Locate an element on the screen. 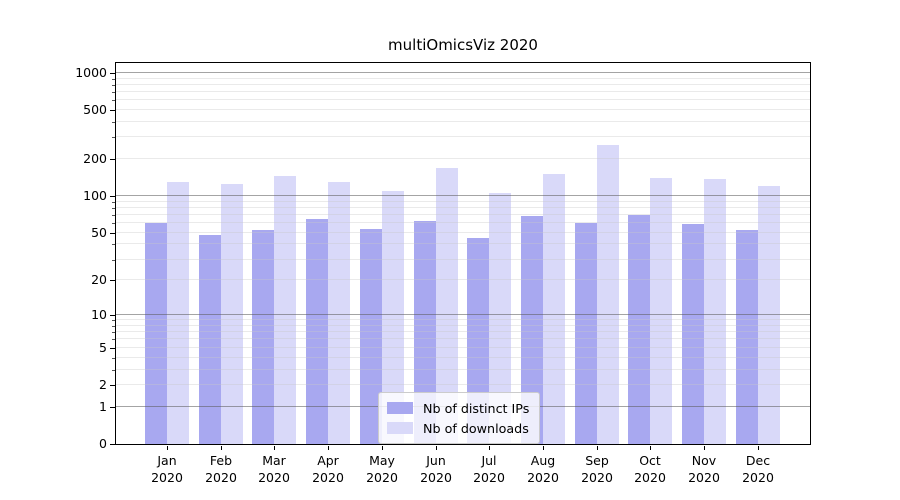 The height and width of the screenshot is (500, 900). x-tick-month: Jan is located at coordinates (167, 460).